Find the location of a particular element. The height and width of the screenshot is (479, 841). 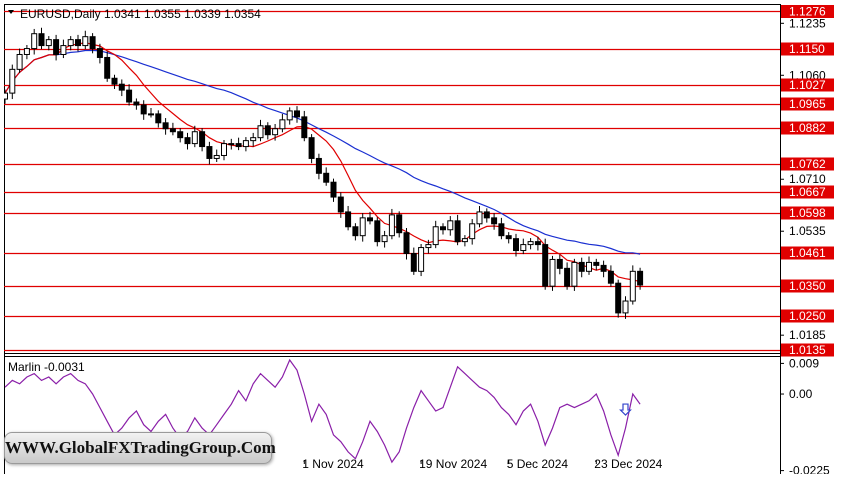

time-tick-label: 19 Nov 2024 is located at coordinates (453, 464).